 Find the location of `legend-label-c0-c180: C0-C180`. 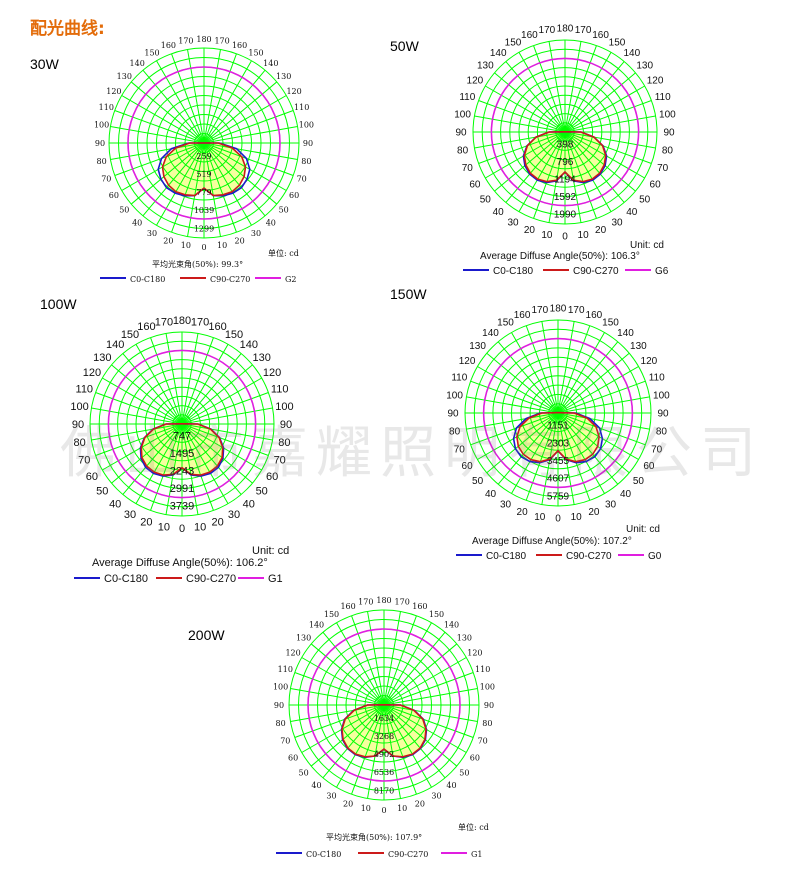

legend-label-c0-c180: C0-C180 is located at coordinates (147, 279).